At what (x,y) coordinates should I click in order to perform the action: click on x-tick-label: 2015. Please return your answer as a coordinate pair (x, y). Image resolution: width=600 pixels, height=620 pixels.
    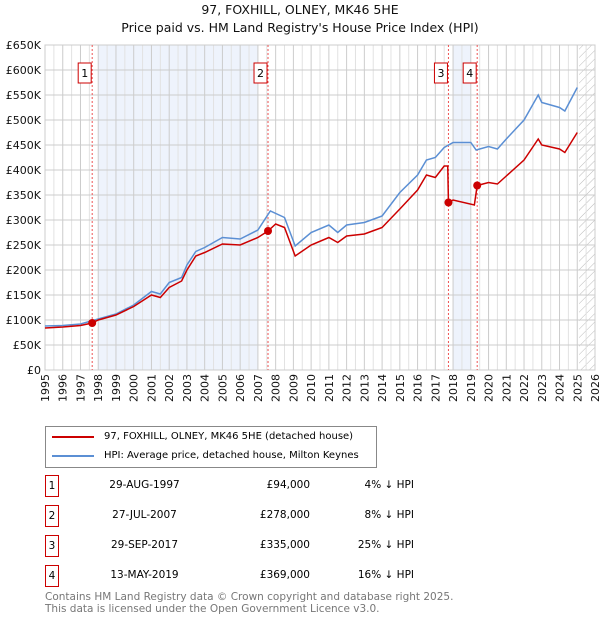
    Looking at the image, I should click on (400, 388).